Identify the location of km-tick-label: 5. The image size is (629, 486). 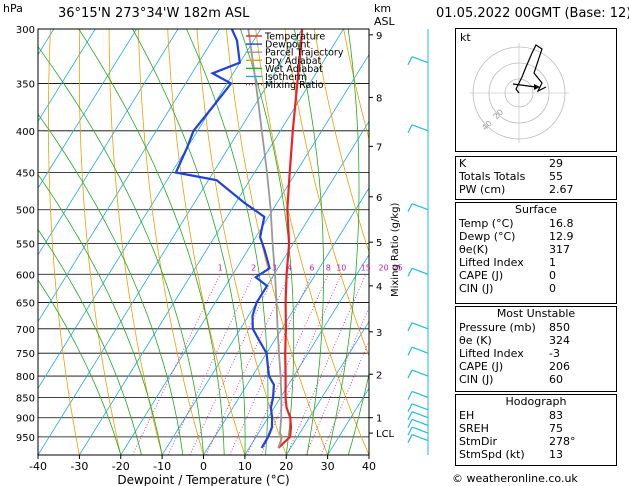
(379, 243).